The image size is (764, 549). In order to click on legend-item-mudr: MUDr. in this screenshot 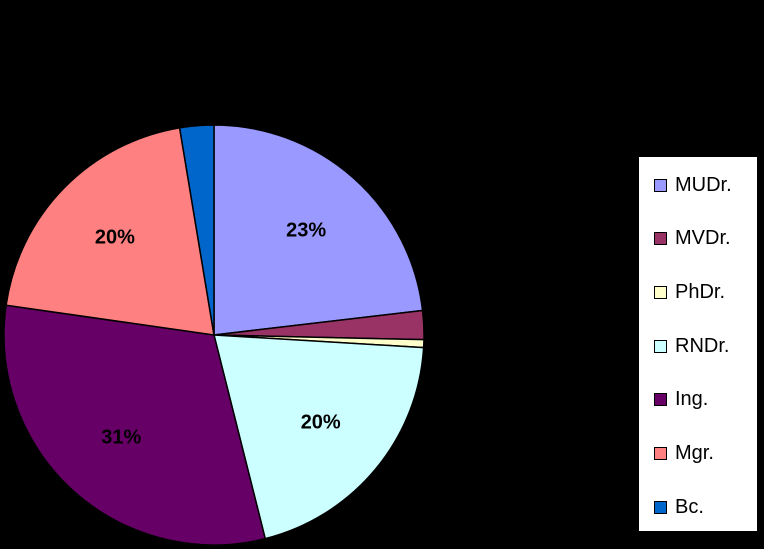, I will do `click(693, 185)`.